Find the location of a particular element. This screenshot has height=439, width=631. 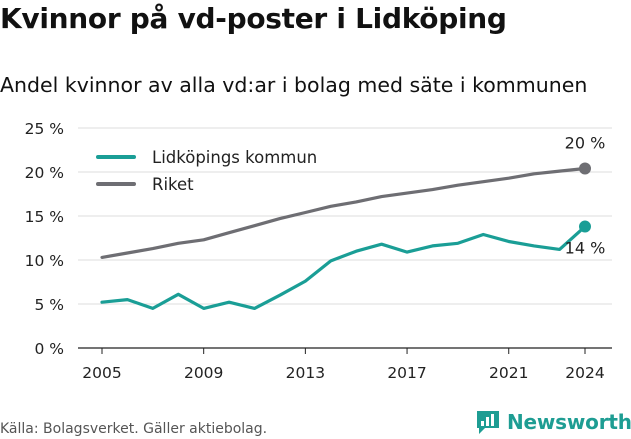

newsworthy-logo-icon is located at coordinates (488, 422).